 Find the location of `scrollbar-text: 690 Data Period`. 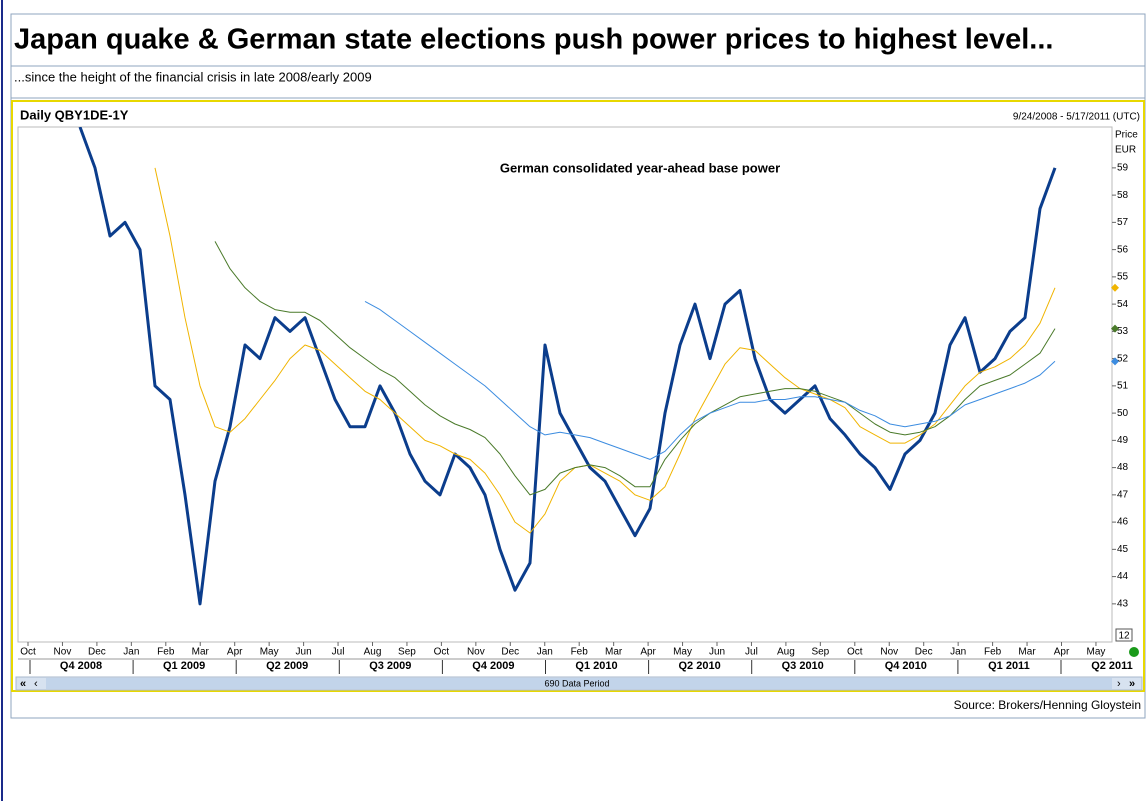

scrollbar-text: 690 Data Period is located at coordinates (576, 683).